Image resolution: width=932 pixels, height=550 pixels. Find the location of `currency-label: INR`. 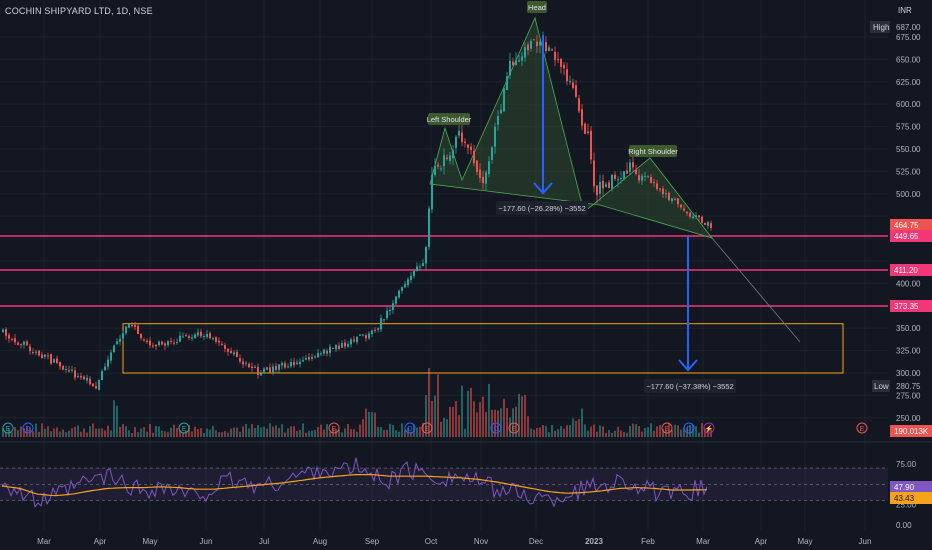

currency-label: INR is located at coordinates (905, 10).